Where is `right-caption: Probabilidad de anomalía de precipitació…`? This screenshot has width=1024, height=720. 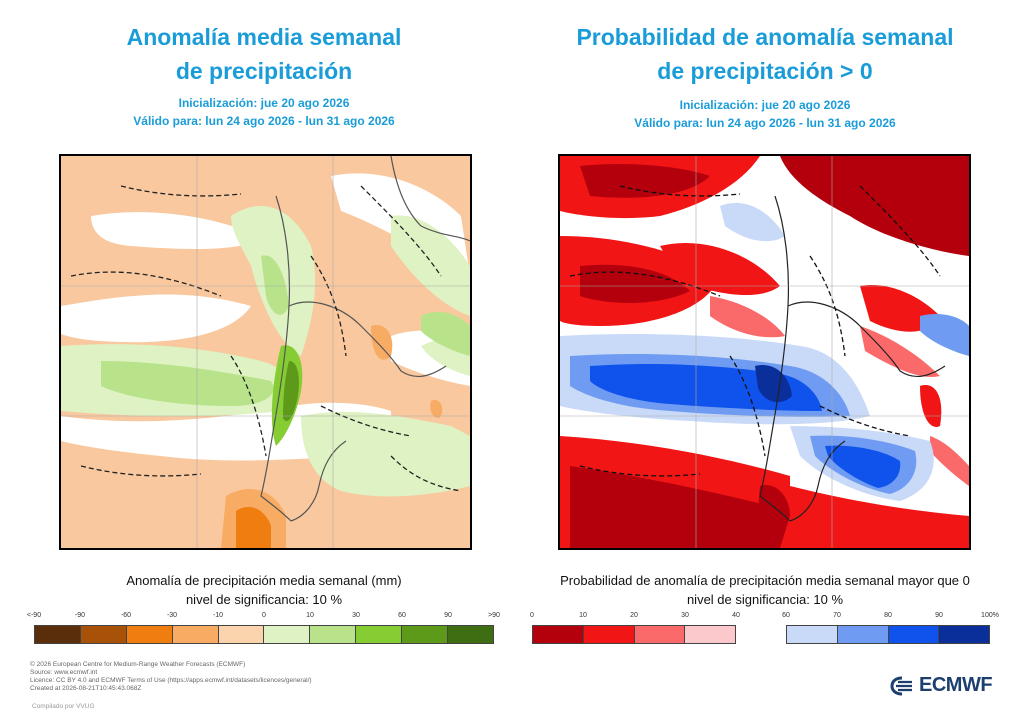
right-caption: Probabilidad de anomalía de precipitació… is located at coordinates (765, 590).